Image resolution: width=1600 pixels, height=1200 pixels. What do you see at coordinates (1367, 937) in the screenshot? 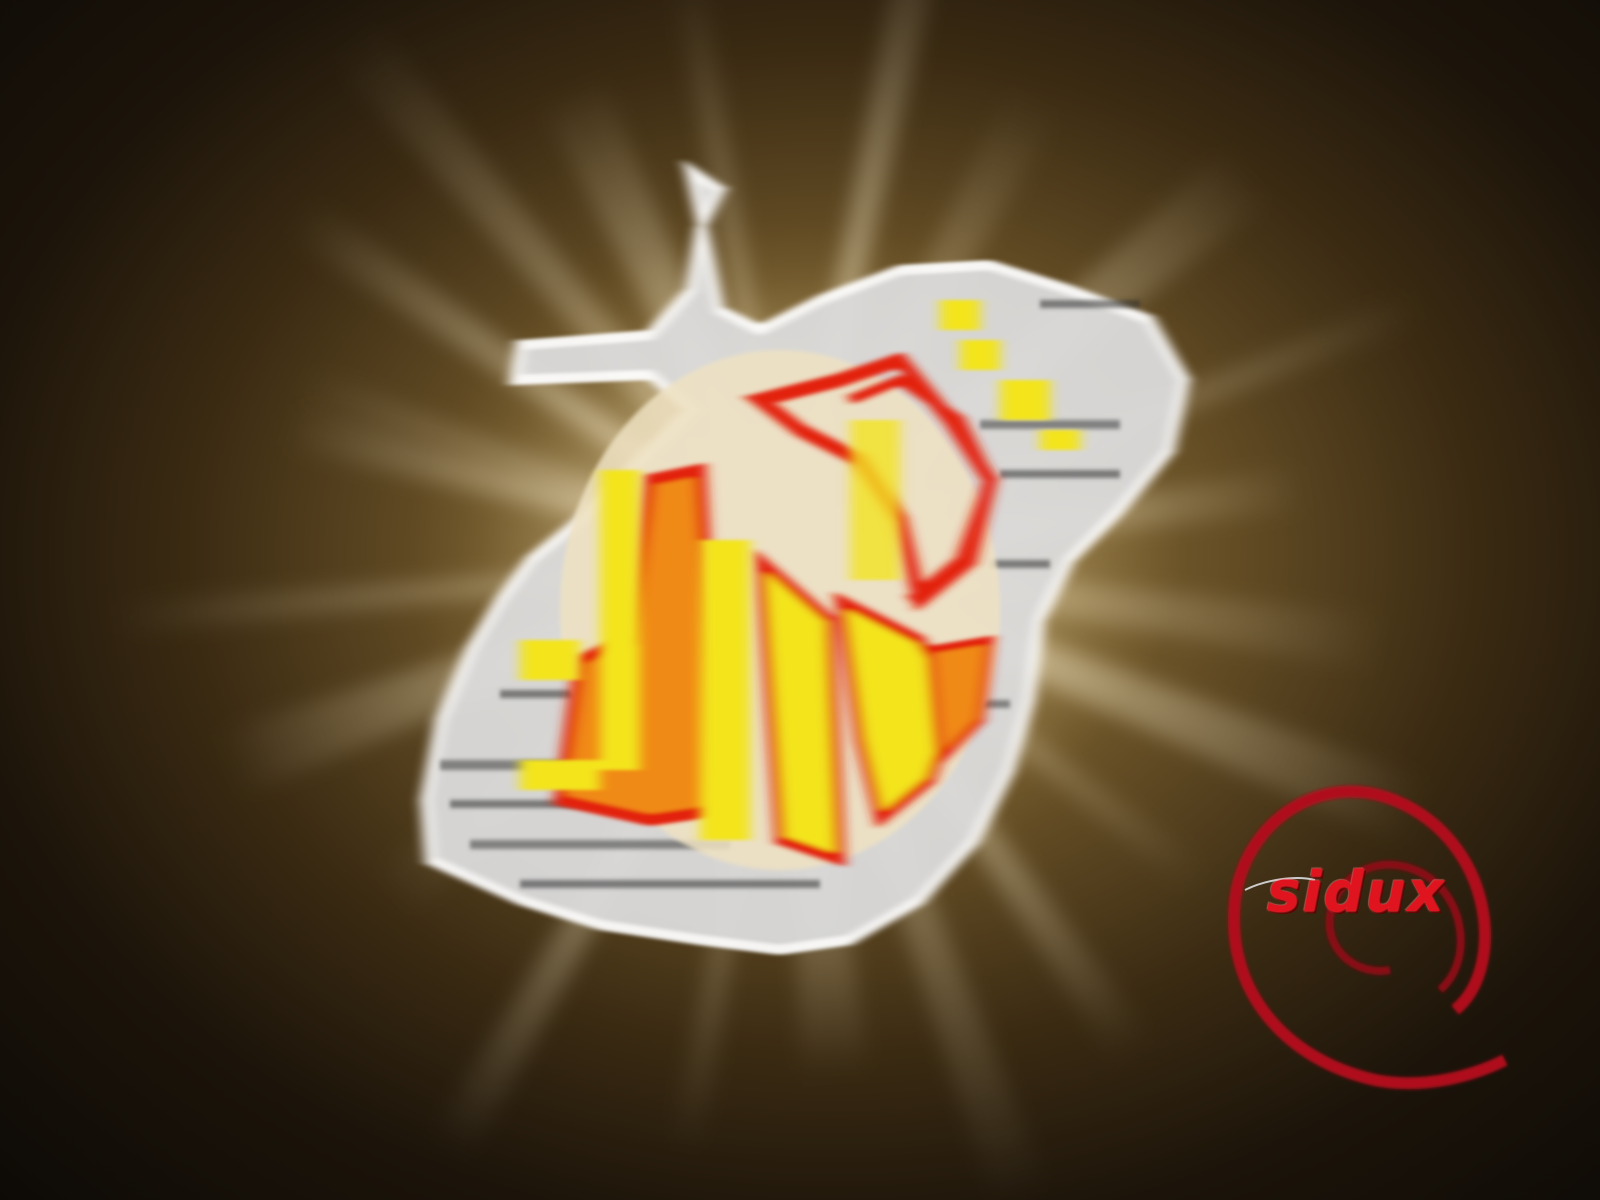
I see `debian-swirl-icon` at bounding box center [1367, 937].